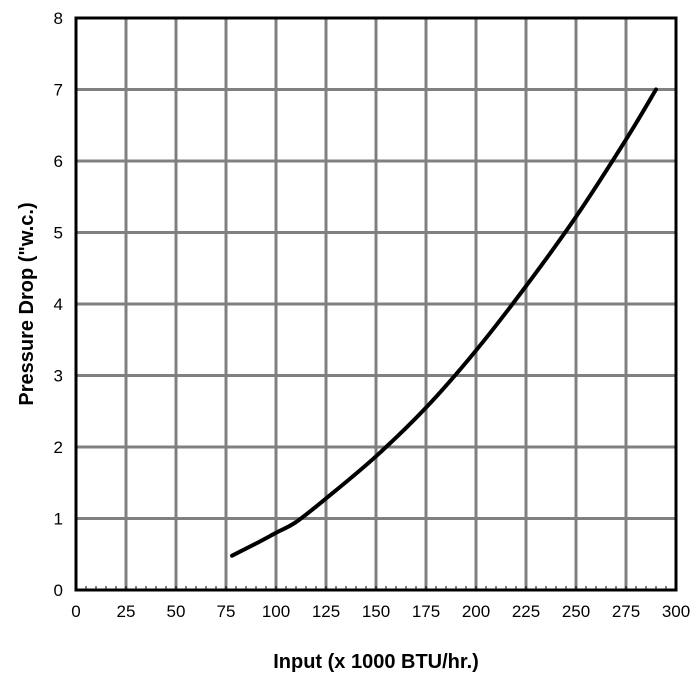 This screenshot has height=677, width=699. What do you see at coordinates (58, 90) in the screenshot?
I see `y-tick-label-7: 7` at bounding box center [58, 90].